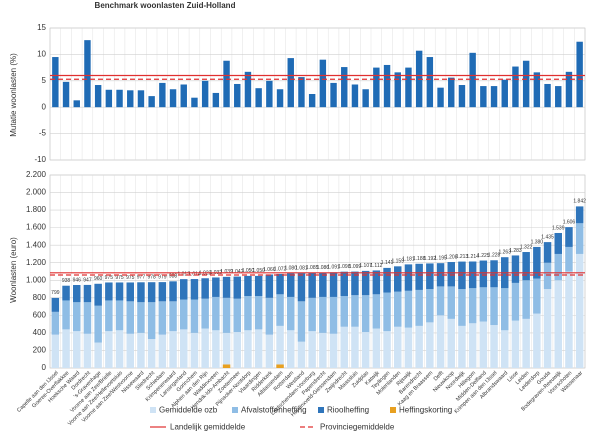 The image size is (595, 439). Describe the element at coordinates (355, 267) in the screenshot. I see `total-label: 1.099` at that location.